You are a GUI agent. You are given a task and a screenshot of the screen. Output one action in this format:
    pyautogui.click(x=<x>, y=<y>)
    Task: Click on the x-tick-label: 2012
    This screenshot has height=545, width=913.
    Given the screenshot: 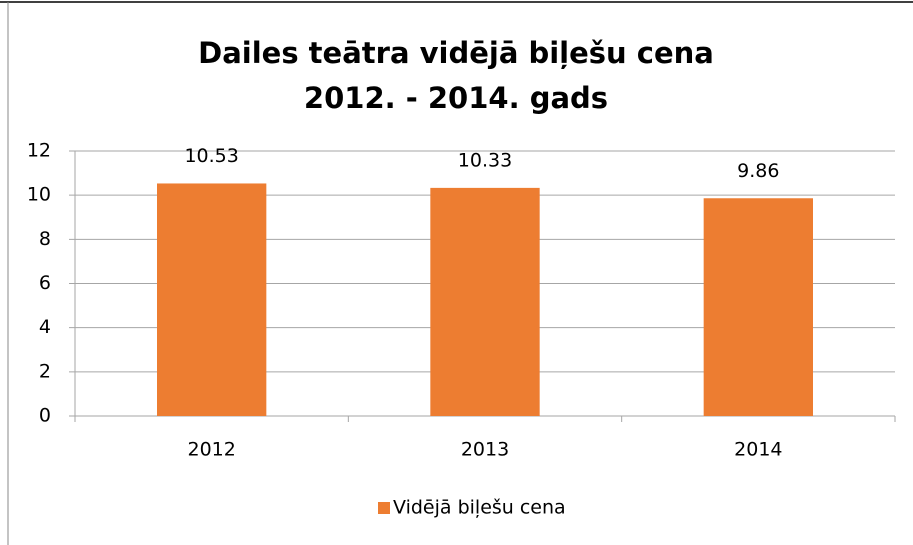 What is the action you would take?
    pyautogui.click(x=211, y=450)
    